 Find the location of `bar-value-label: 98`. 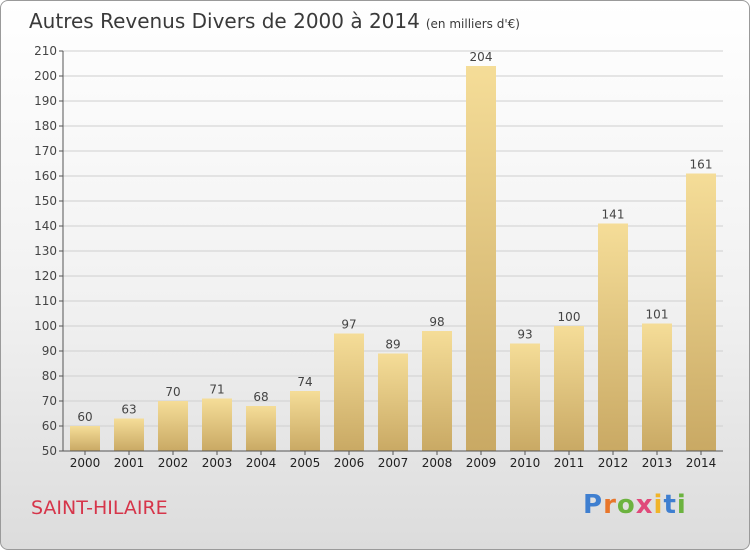

bar-value-label: 98 is located at coordinates (436, 322).